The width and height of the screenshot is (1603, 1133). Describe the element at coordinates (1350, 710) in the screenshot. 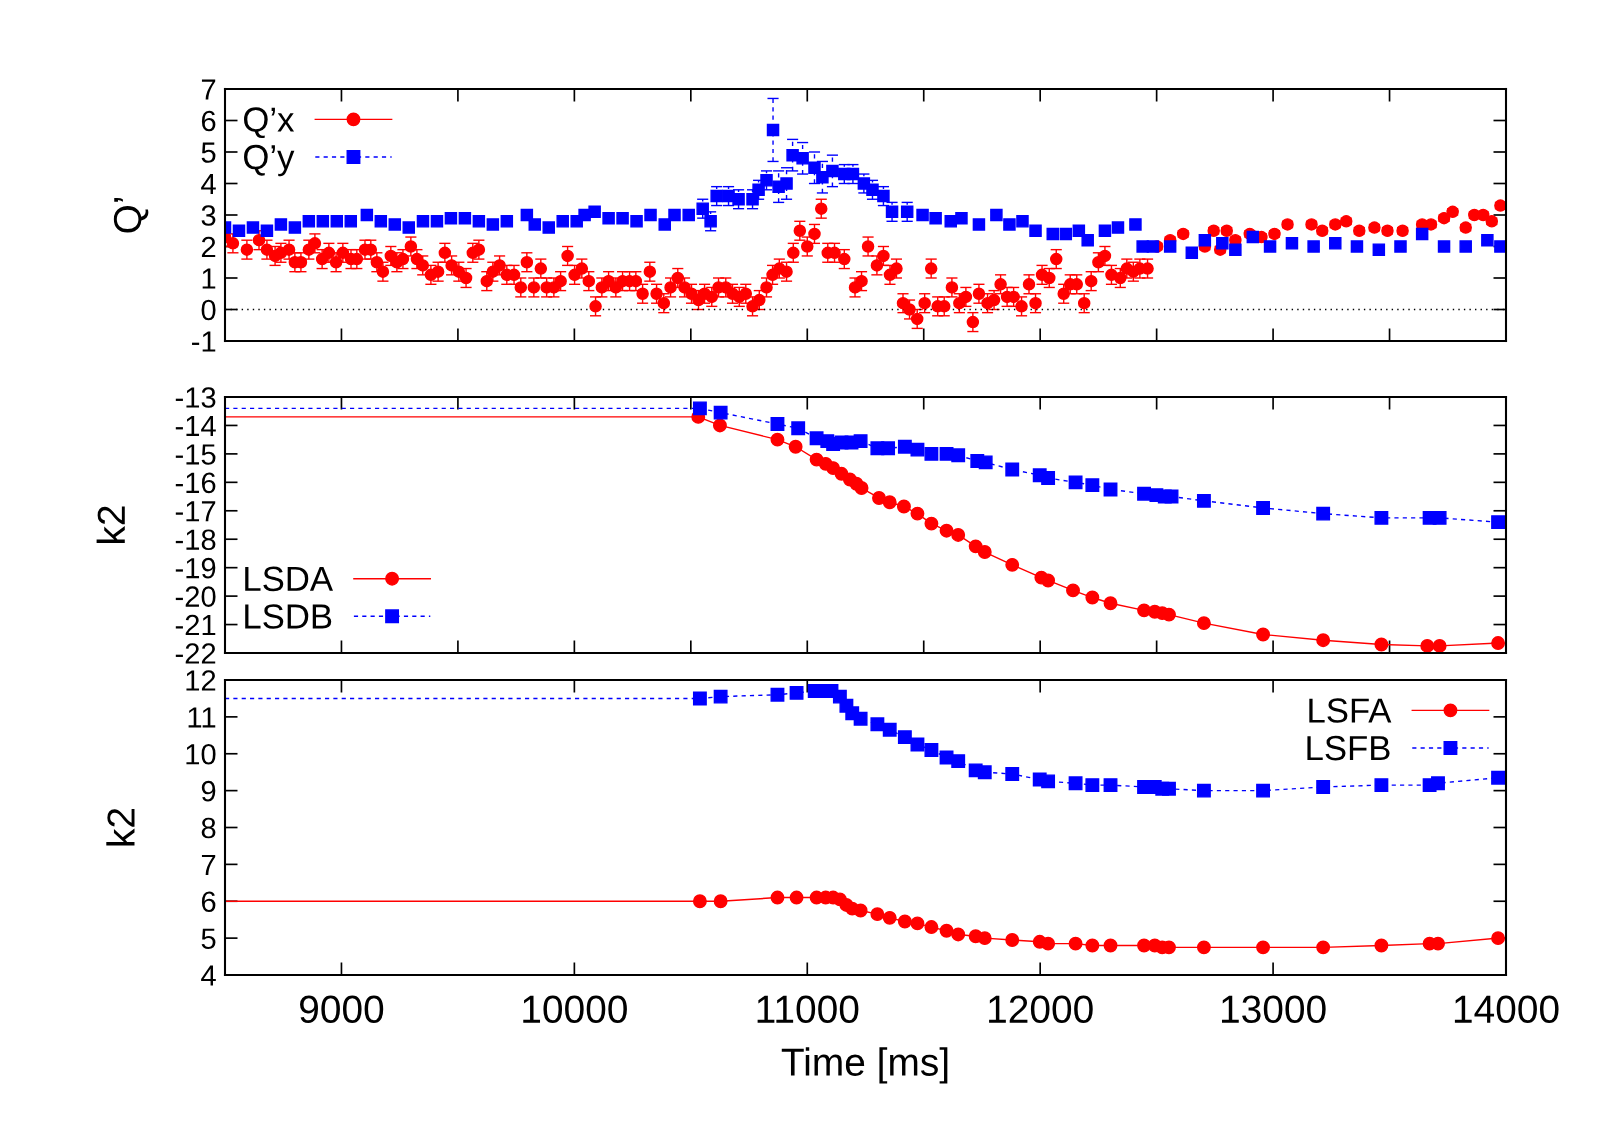

I see `legend-label: LSFA` at that location.